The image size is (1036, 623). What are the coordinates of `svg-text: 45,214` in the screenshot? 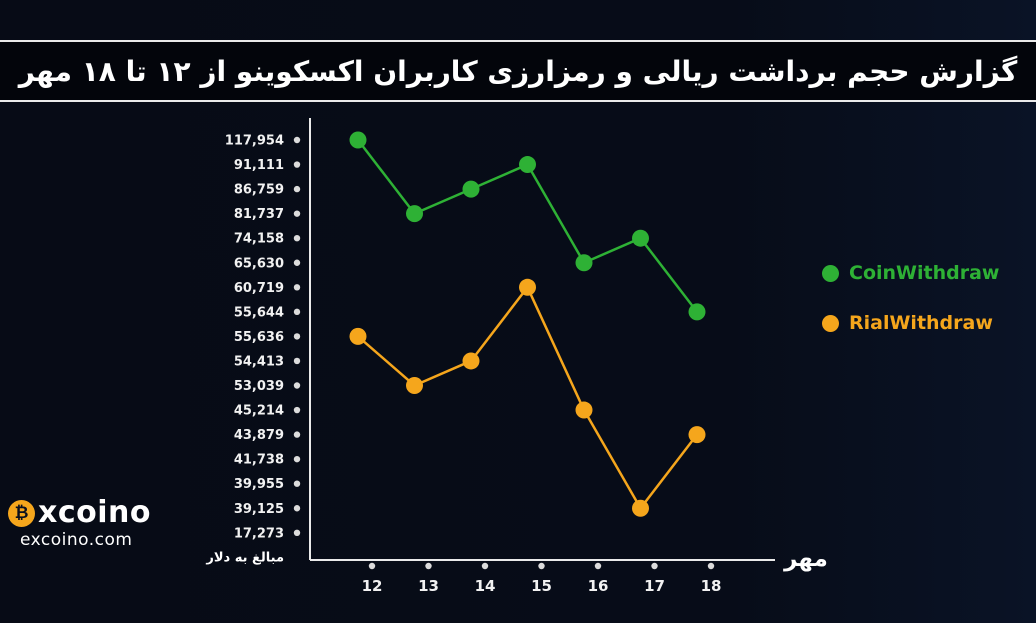 It's located at (259, 411).